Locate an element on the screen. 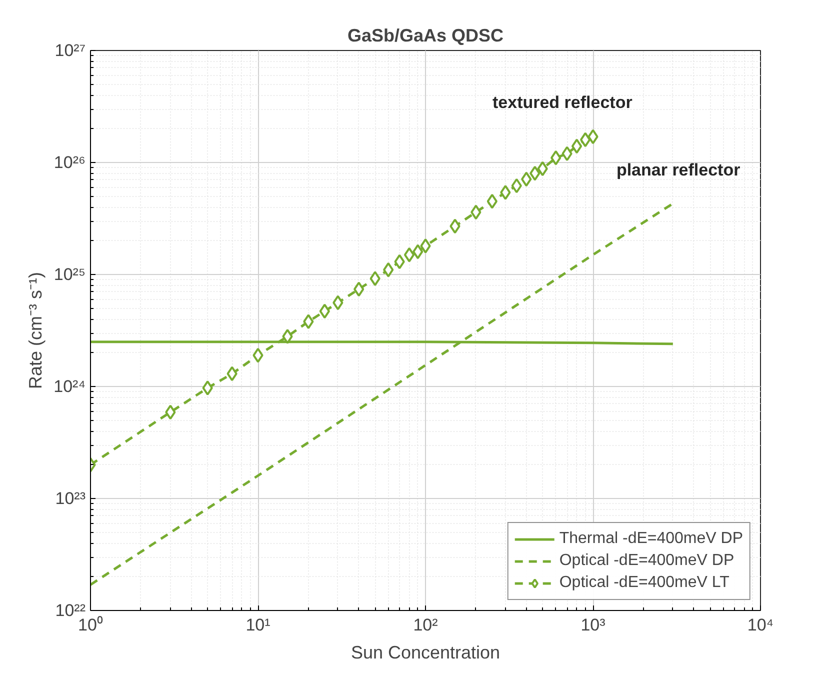 This screenshot has width=826, height=688. y-tick-label: 10²⁷ is located at coordinates (70, 50).